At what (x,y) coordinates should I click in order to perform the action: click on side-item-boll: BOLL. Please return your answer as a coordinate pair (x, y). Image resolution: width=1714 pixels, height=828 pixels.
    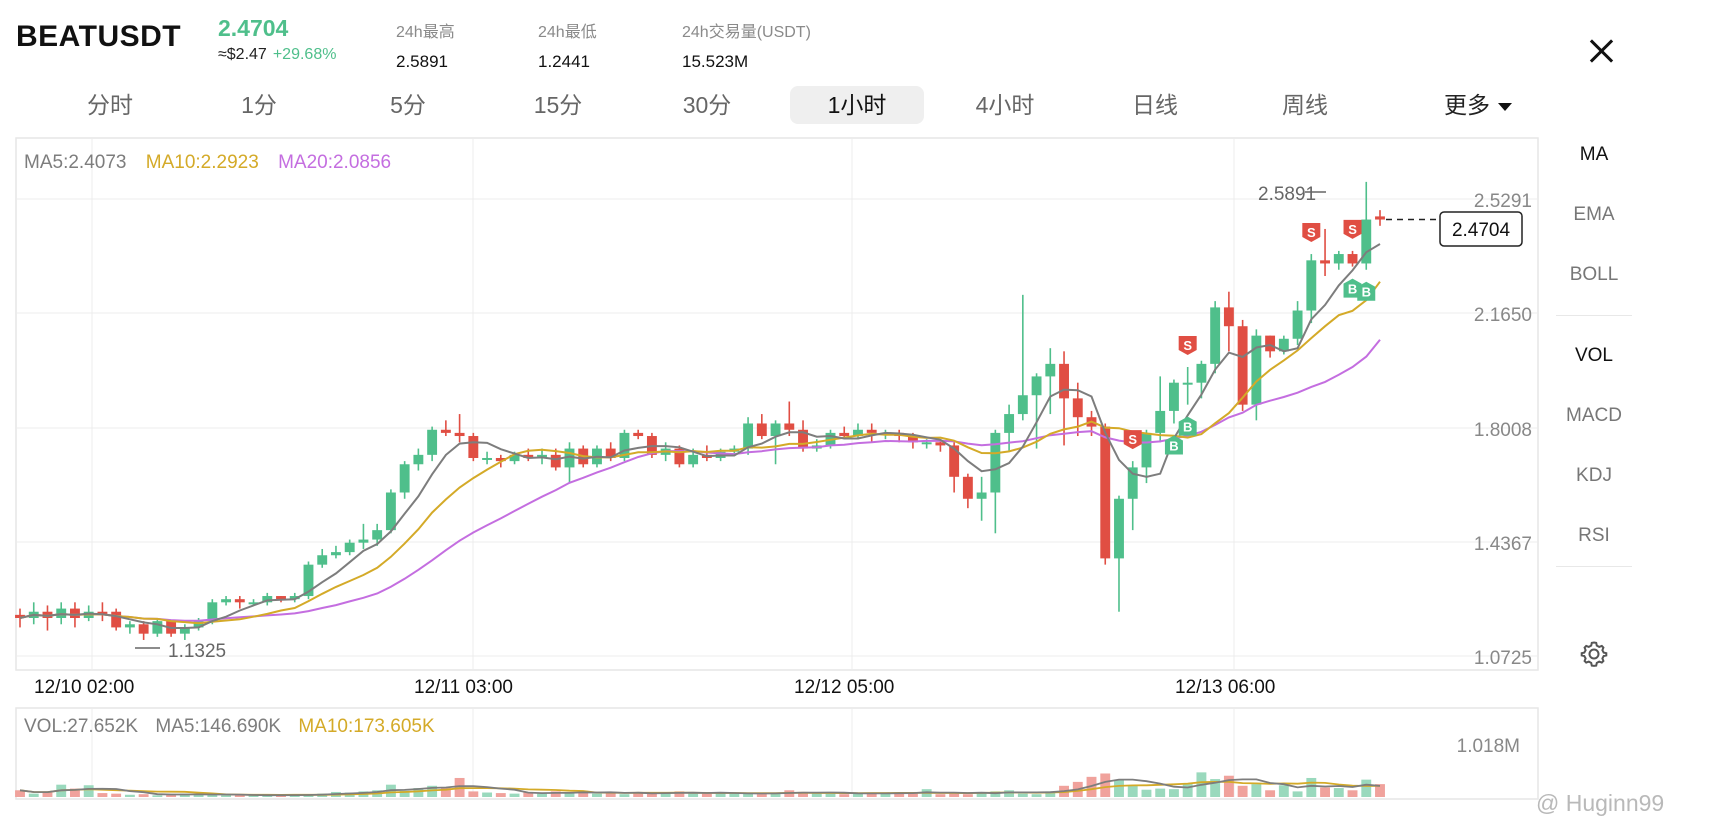
    Looking at the image, I should click on (1594, 274).